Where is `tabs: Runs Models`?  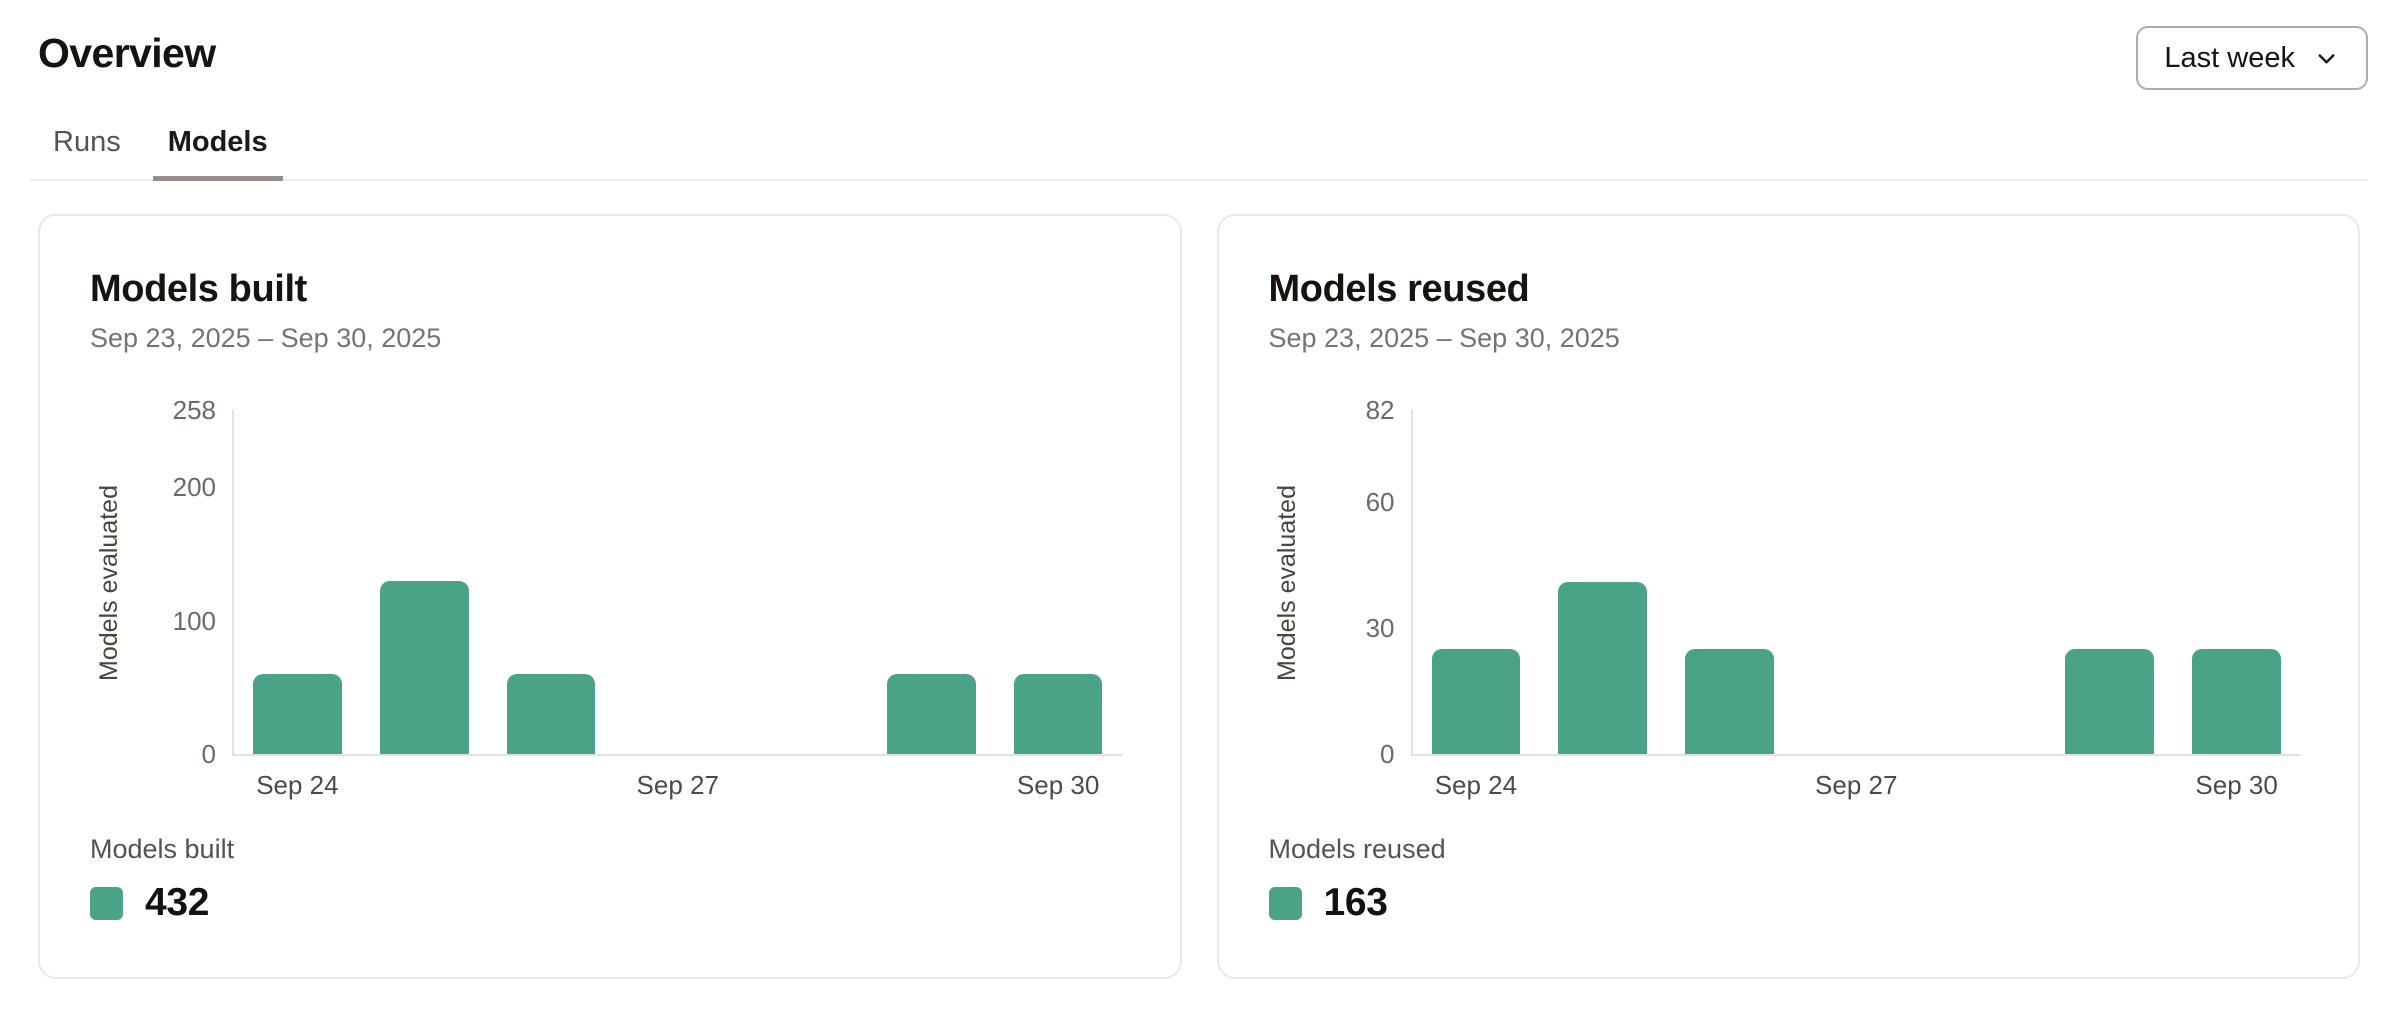
tabs: Runs Models is located at coordinates (1199, 149).